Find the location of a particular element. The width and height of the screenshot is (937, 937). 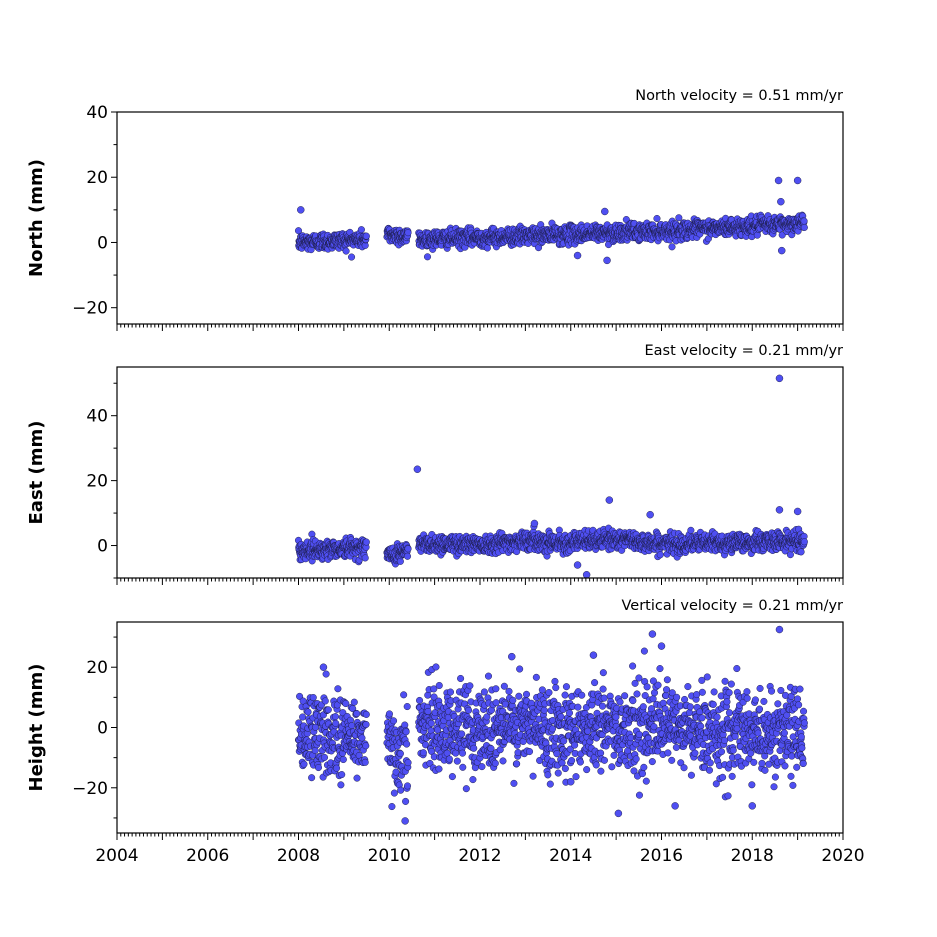

north-x-ticks is located at coordinates (480, 327).